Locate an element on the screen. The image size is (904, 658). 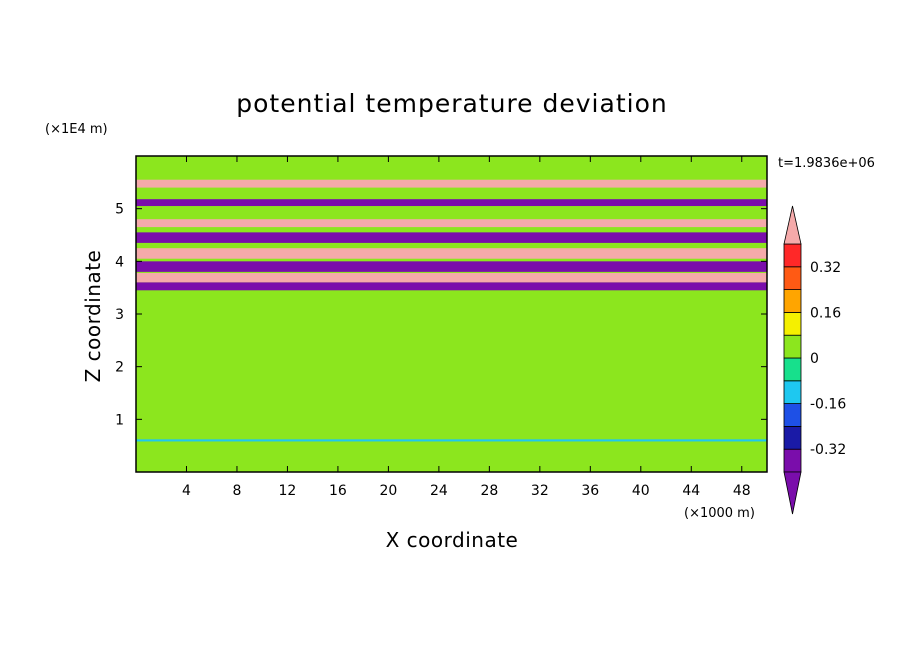
colorbar-tick-label: -0.16 is located at coordinates (828, 405).